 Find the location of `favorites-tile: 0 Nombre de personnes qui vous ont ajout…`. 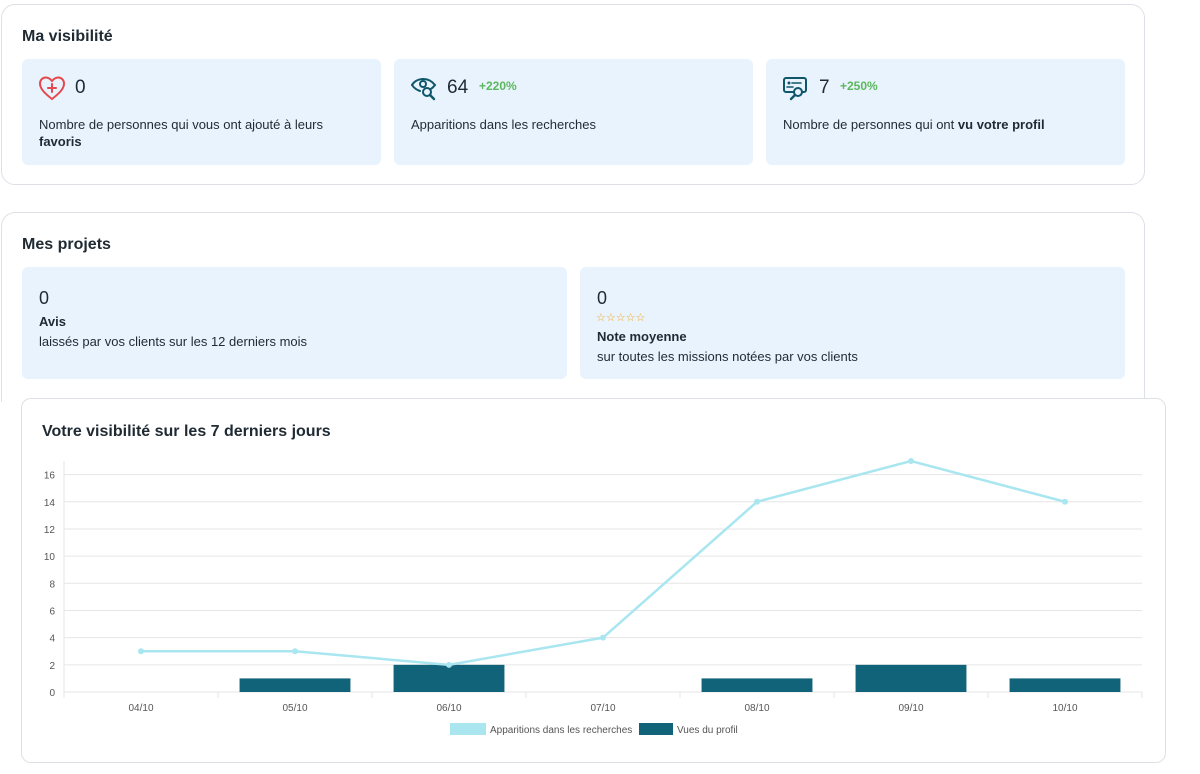

favorites-tile: 0 Nombre de personnes qui vous ont ajout… is located at coordinates (201, 112).